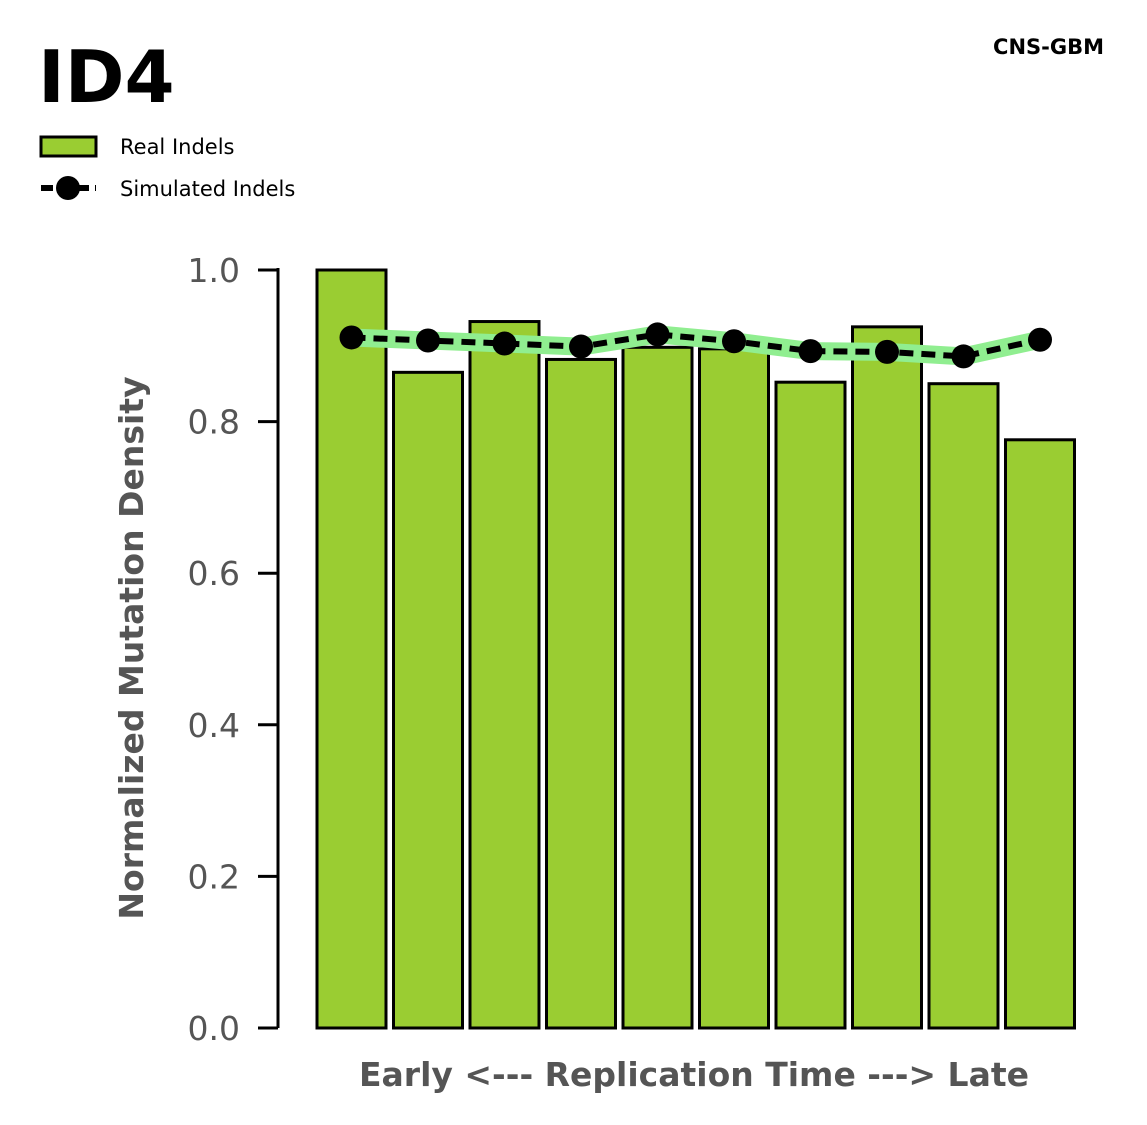  Describe the element at coordinates (214, 422) in the screenshot. I see `y-tick-label-4: 0.8` at that location.